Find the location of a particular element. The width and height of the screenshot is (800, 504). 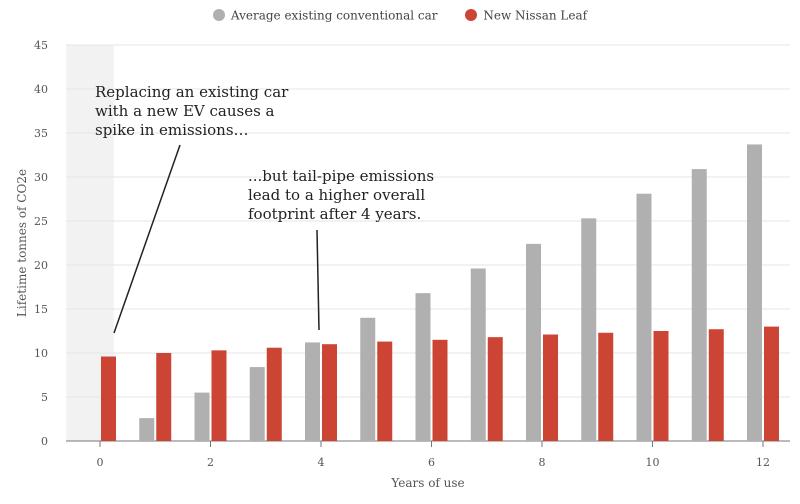

legend-label-conventional: Average existing conventional car is located at coordinates (334, 15).